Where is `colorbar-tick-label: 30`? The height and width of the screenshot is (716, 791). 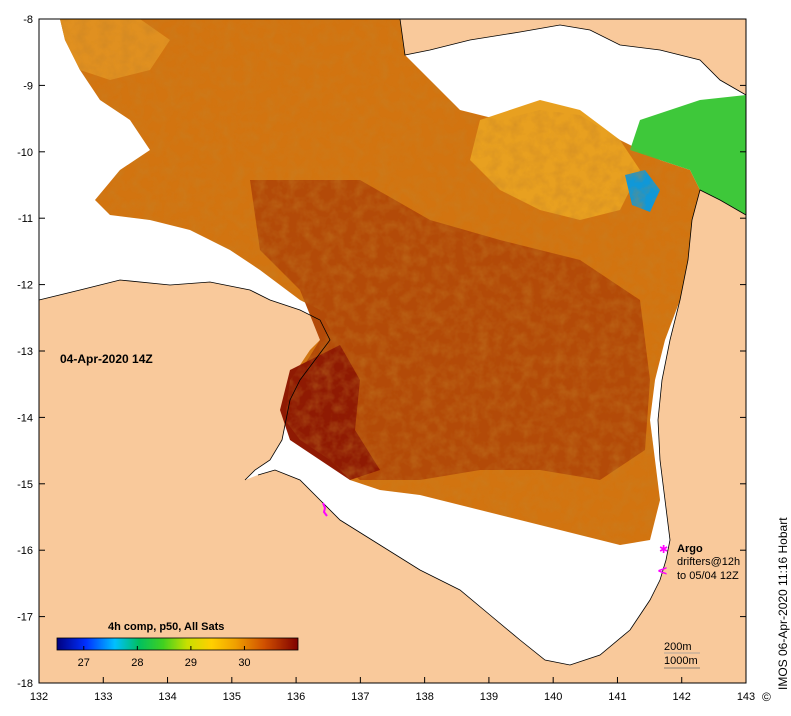
colorbar-tick-label: 30 is located at coordinates (244, 663).